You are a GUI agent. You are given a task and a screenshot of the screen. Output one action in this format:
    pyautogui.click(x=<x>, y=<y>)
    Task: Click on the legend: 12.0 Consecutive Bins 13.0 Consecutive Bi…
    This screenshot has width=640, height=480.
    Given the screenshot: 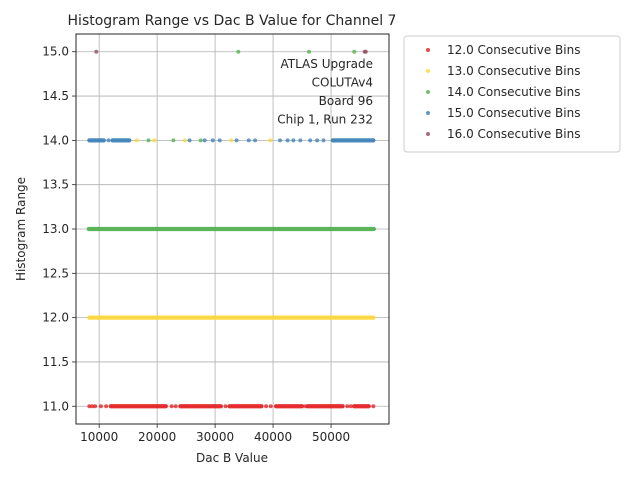 What is the action you would take?
    pyautogui.click(x=512, y=94)
    